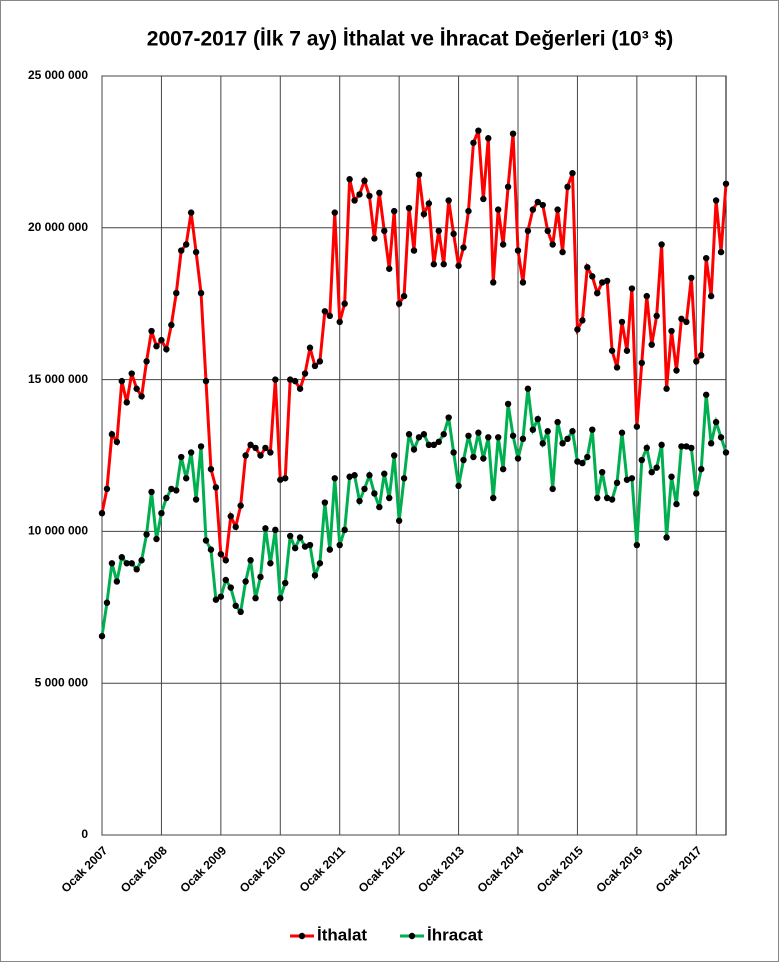 This screenshot has height=967, width=779. I want to click on y-tick-label: 25 000 000, so click(58, 75).